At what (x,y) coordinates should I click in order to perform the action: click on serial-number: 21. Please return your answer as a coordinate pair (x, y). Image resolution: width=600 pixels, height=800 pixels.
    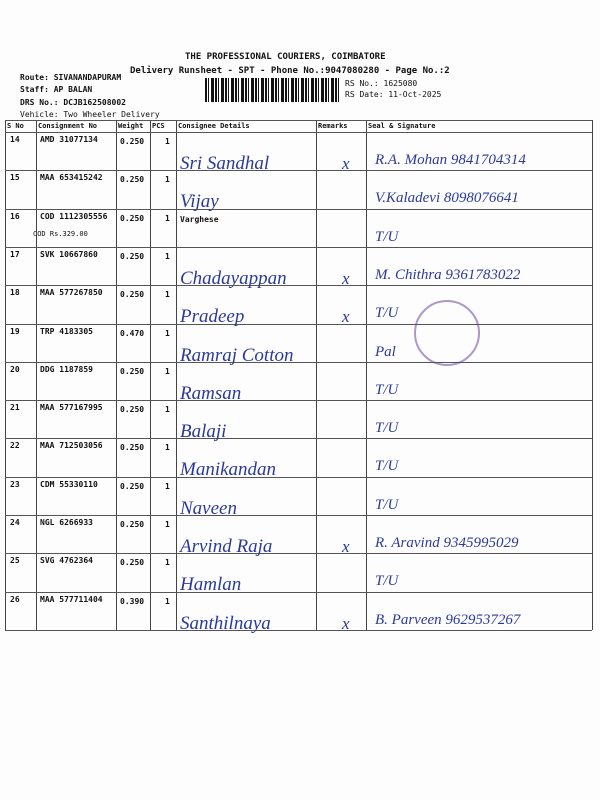
    Looking at the image, I should click on (15, 408).